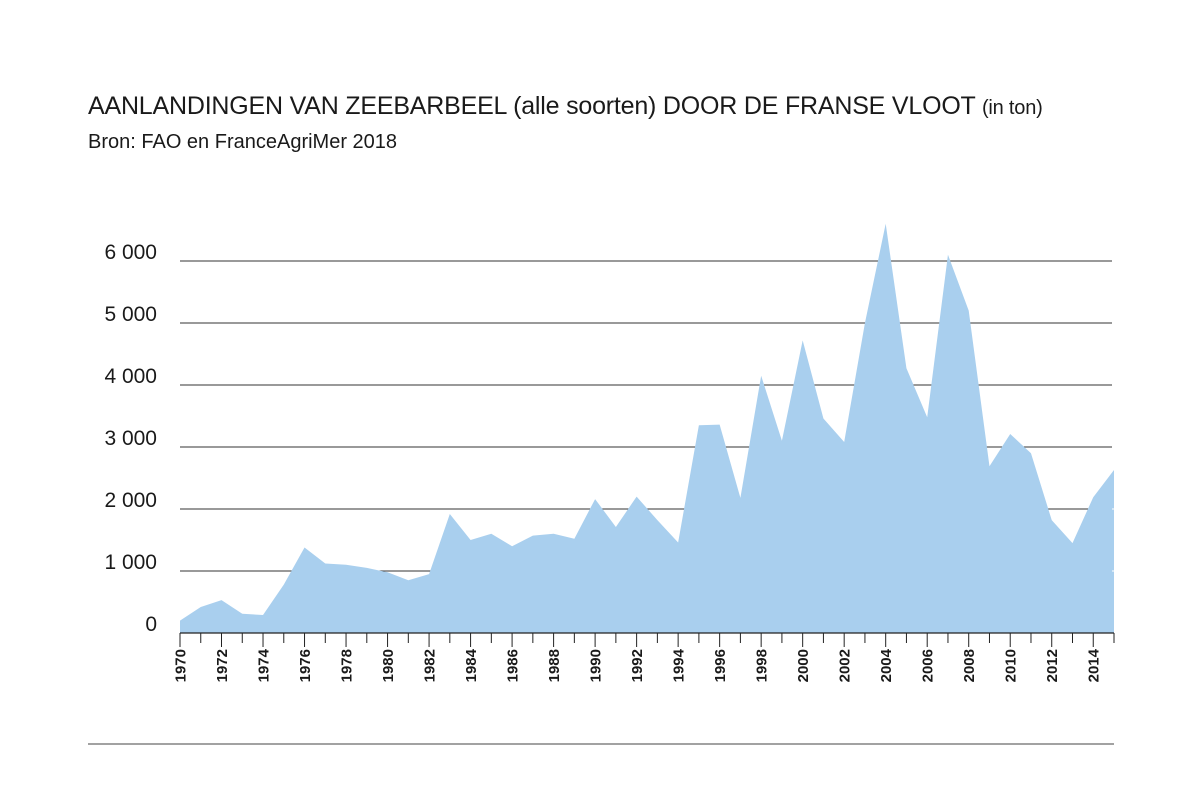 This screenshot has width=1203, height=795. What do you see at coordinates (679, 665) in the screenshot?
I see `x-tick-label: 1994` at bounding box center [679, 665].